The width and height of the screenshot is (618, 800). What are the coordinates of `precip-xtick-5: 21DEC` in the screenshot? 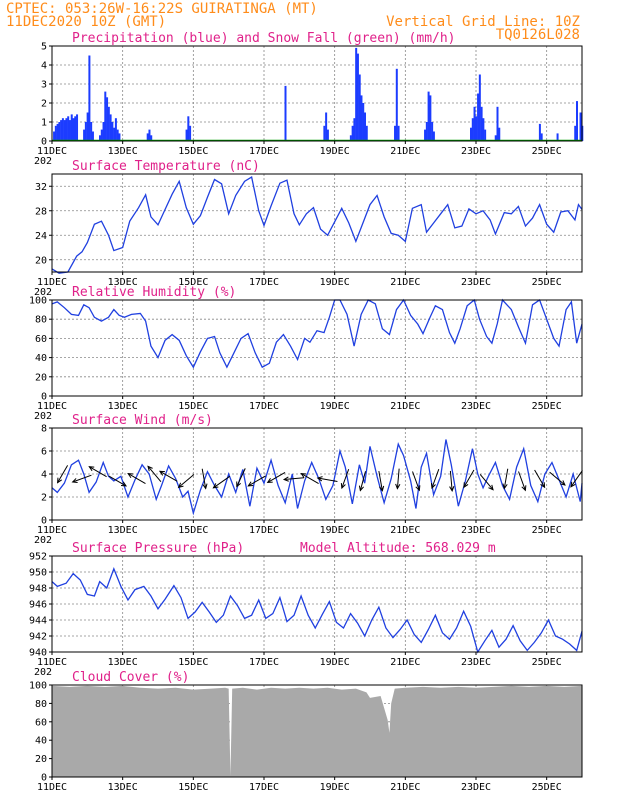 It's located at (405, 151).